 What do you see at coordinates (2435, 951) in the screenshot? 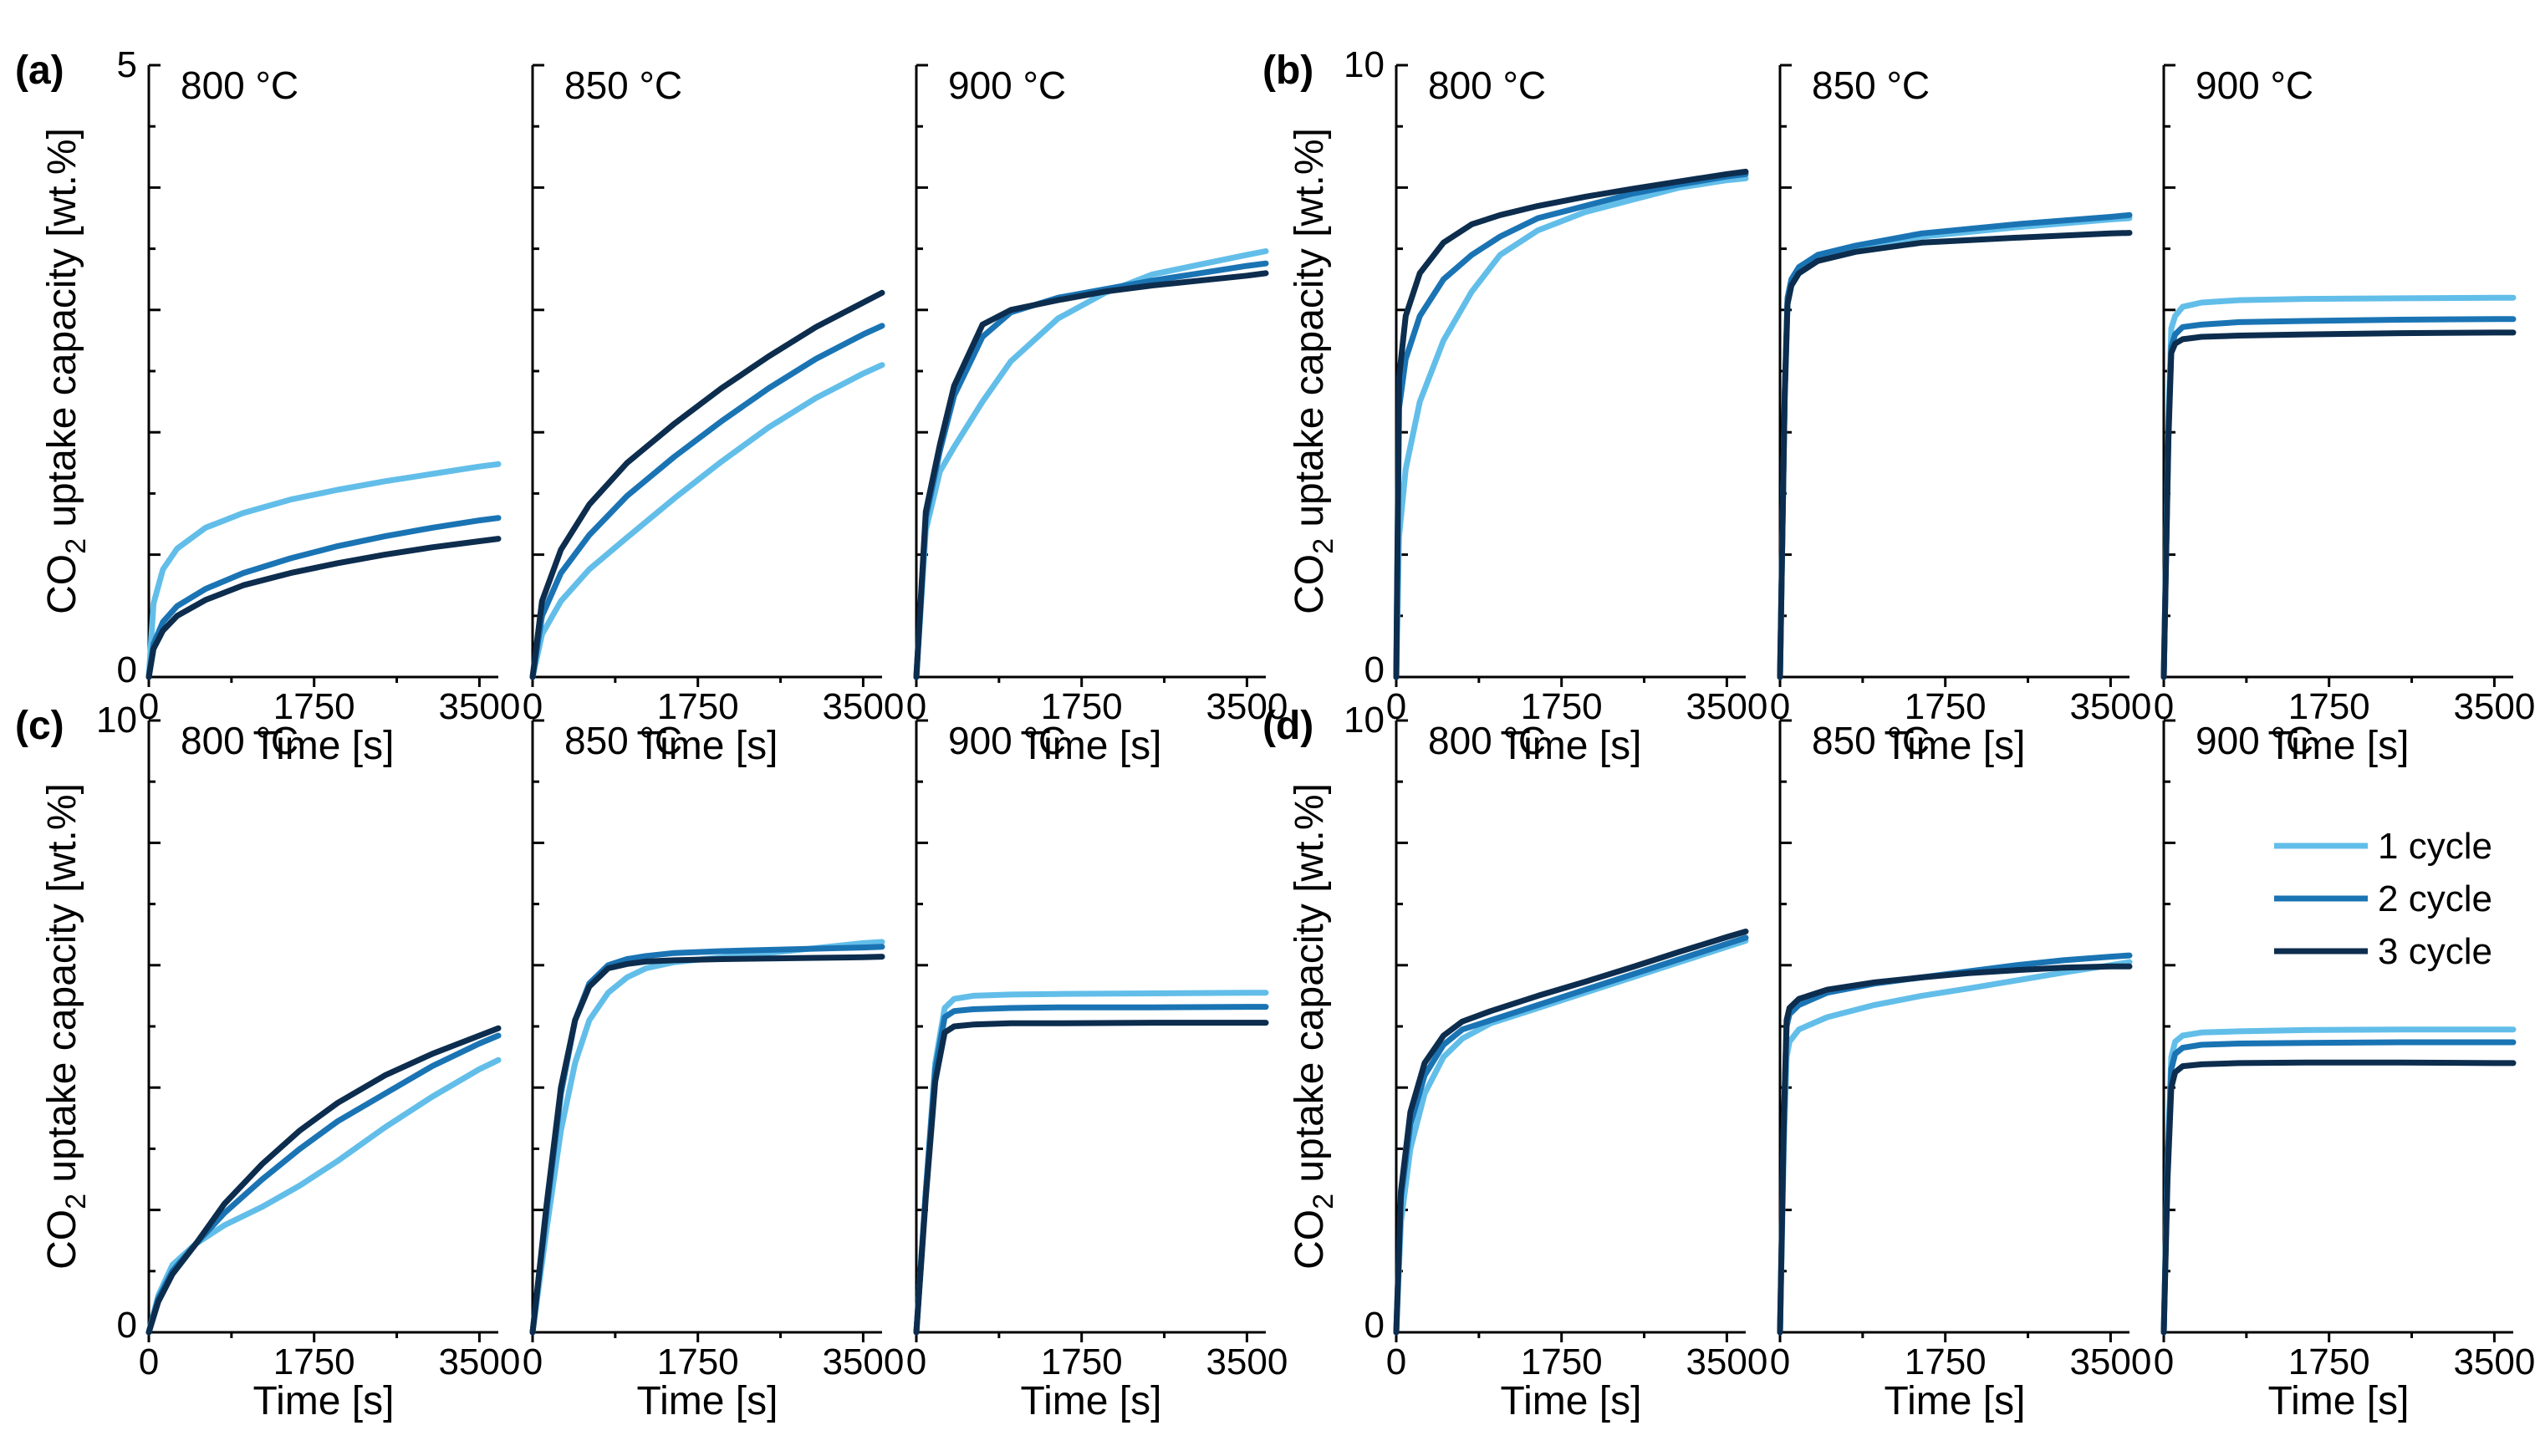
I see `legend-label: 3 cycle` at bounding box center [2435, 951].